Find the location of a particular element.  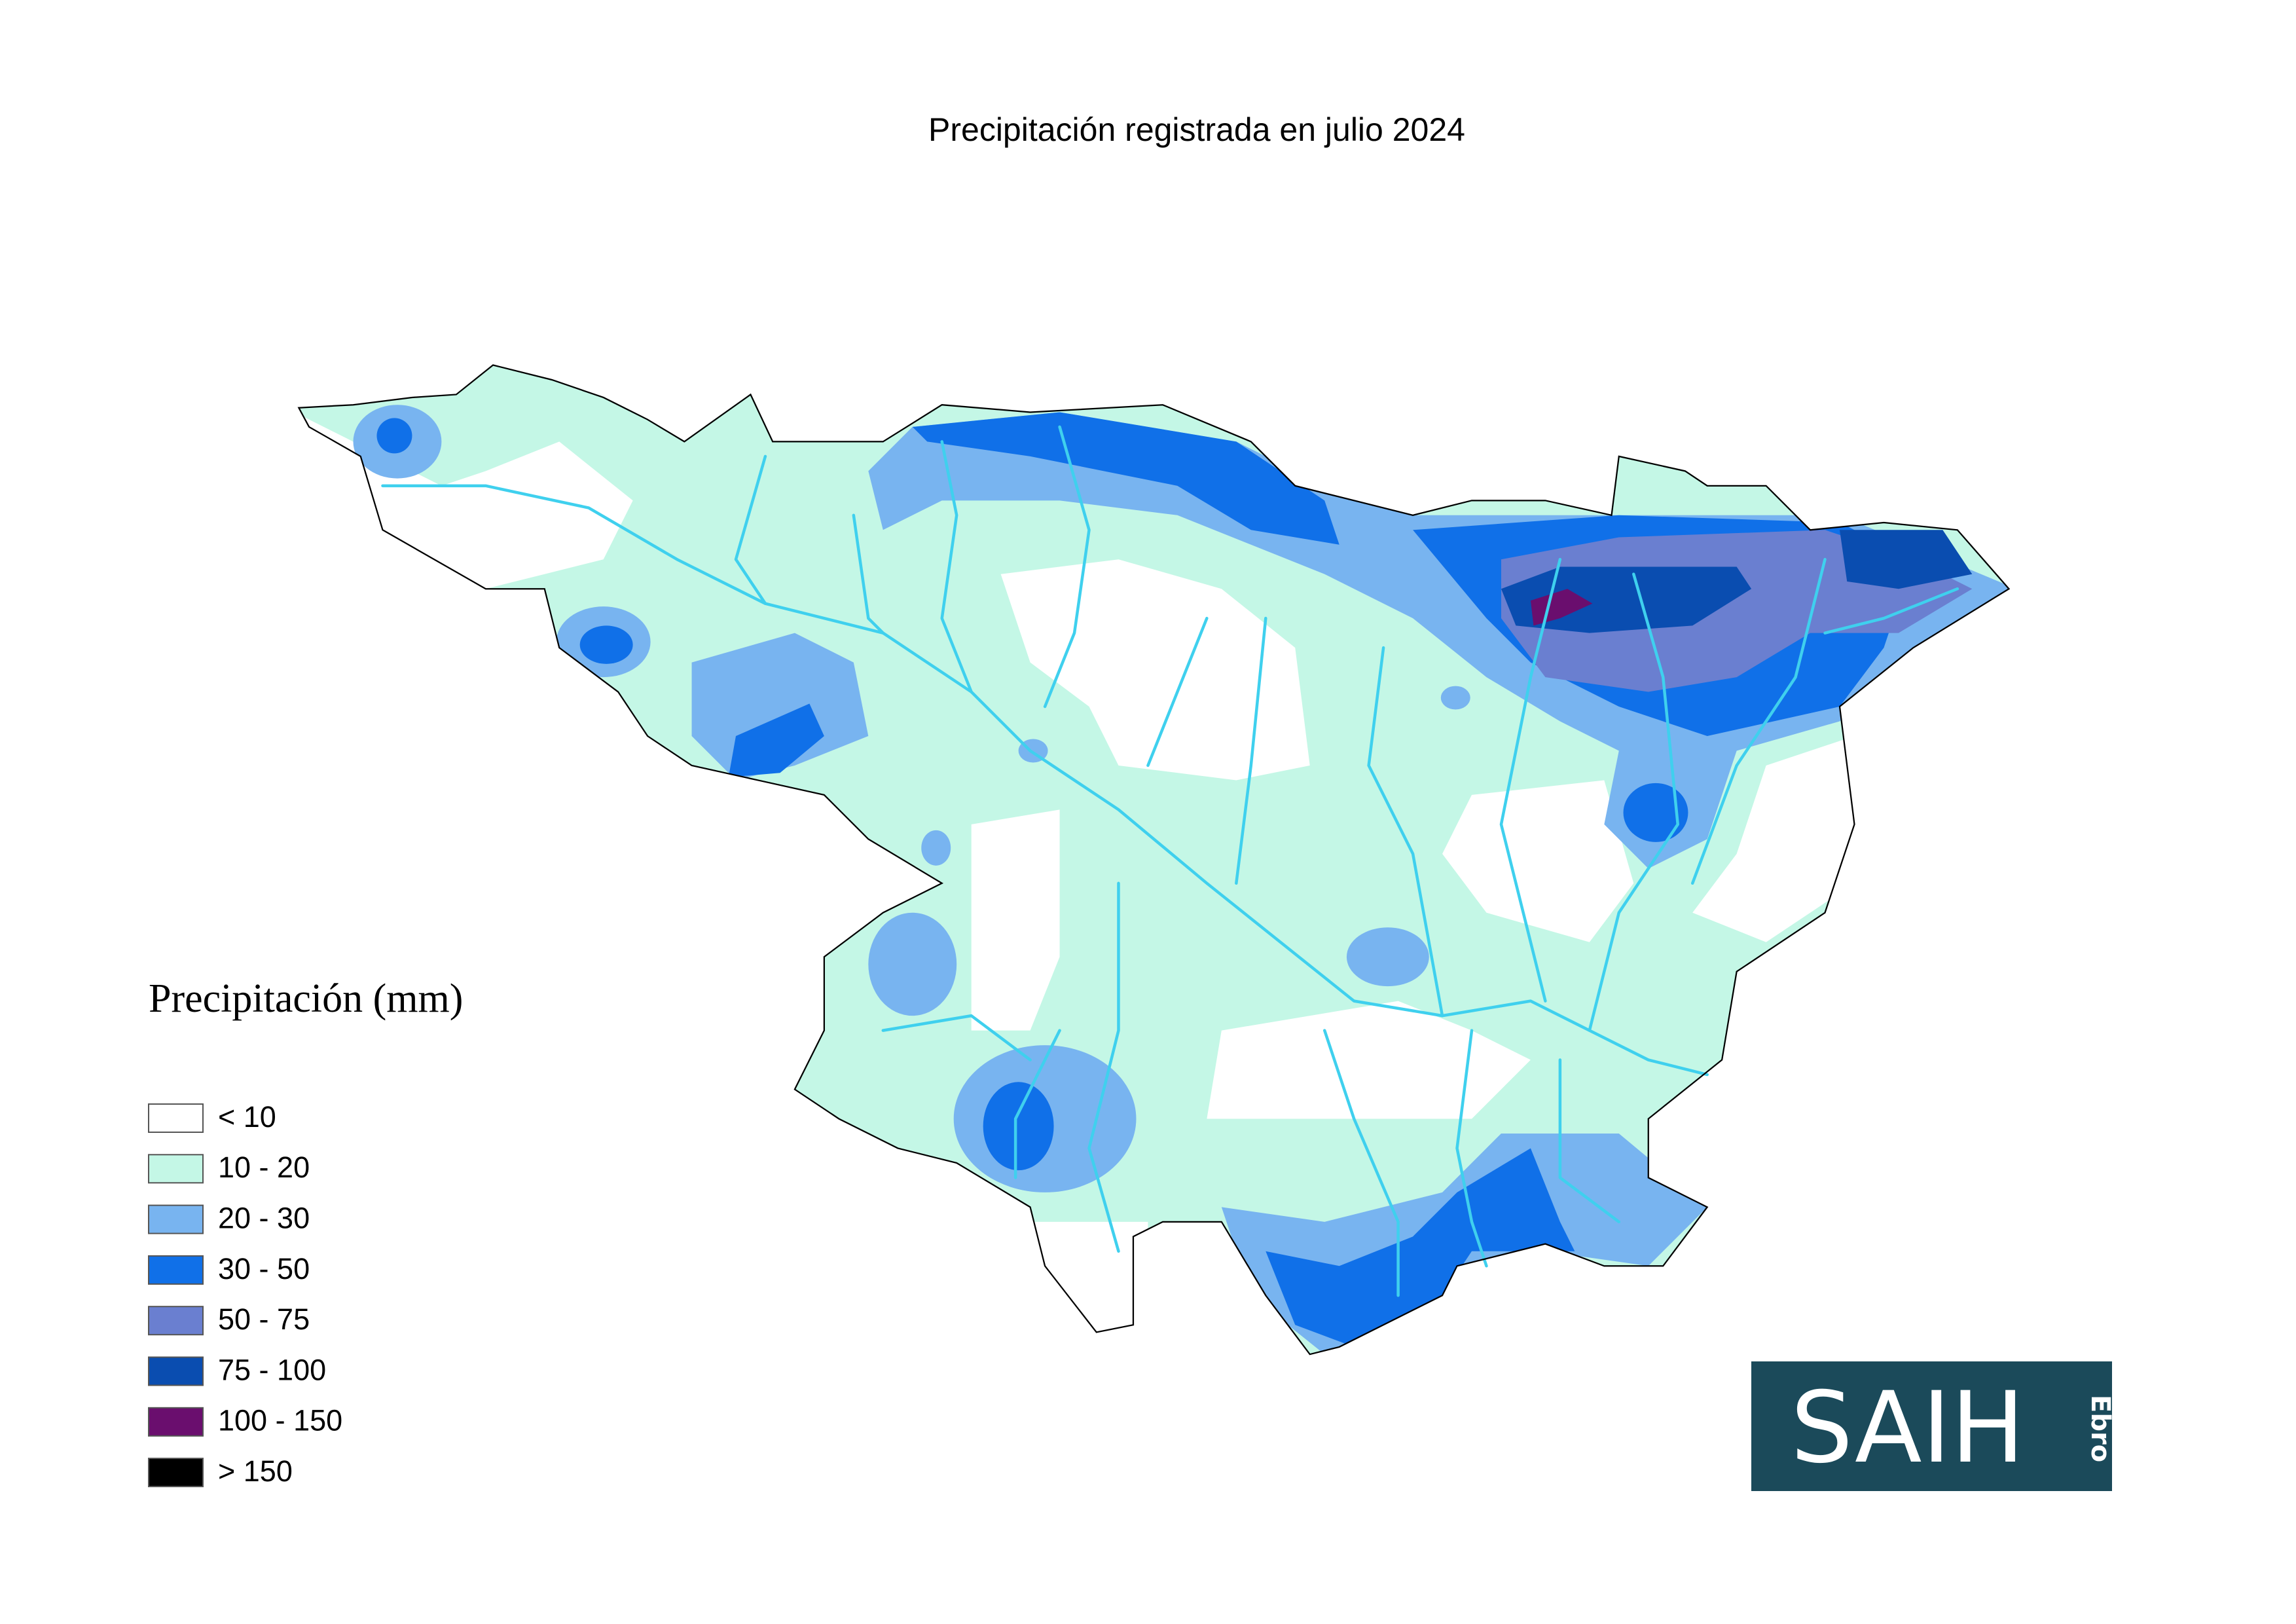

logo: SAIH Ebro is located at coordinates (1933, 1426).